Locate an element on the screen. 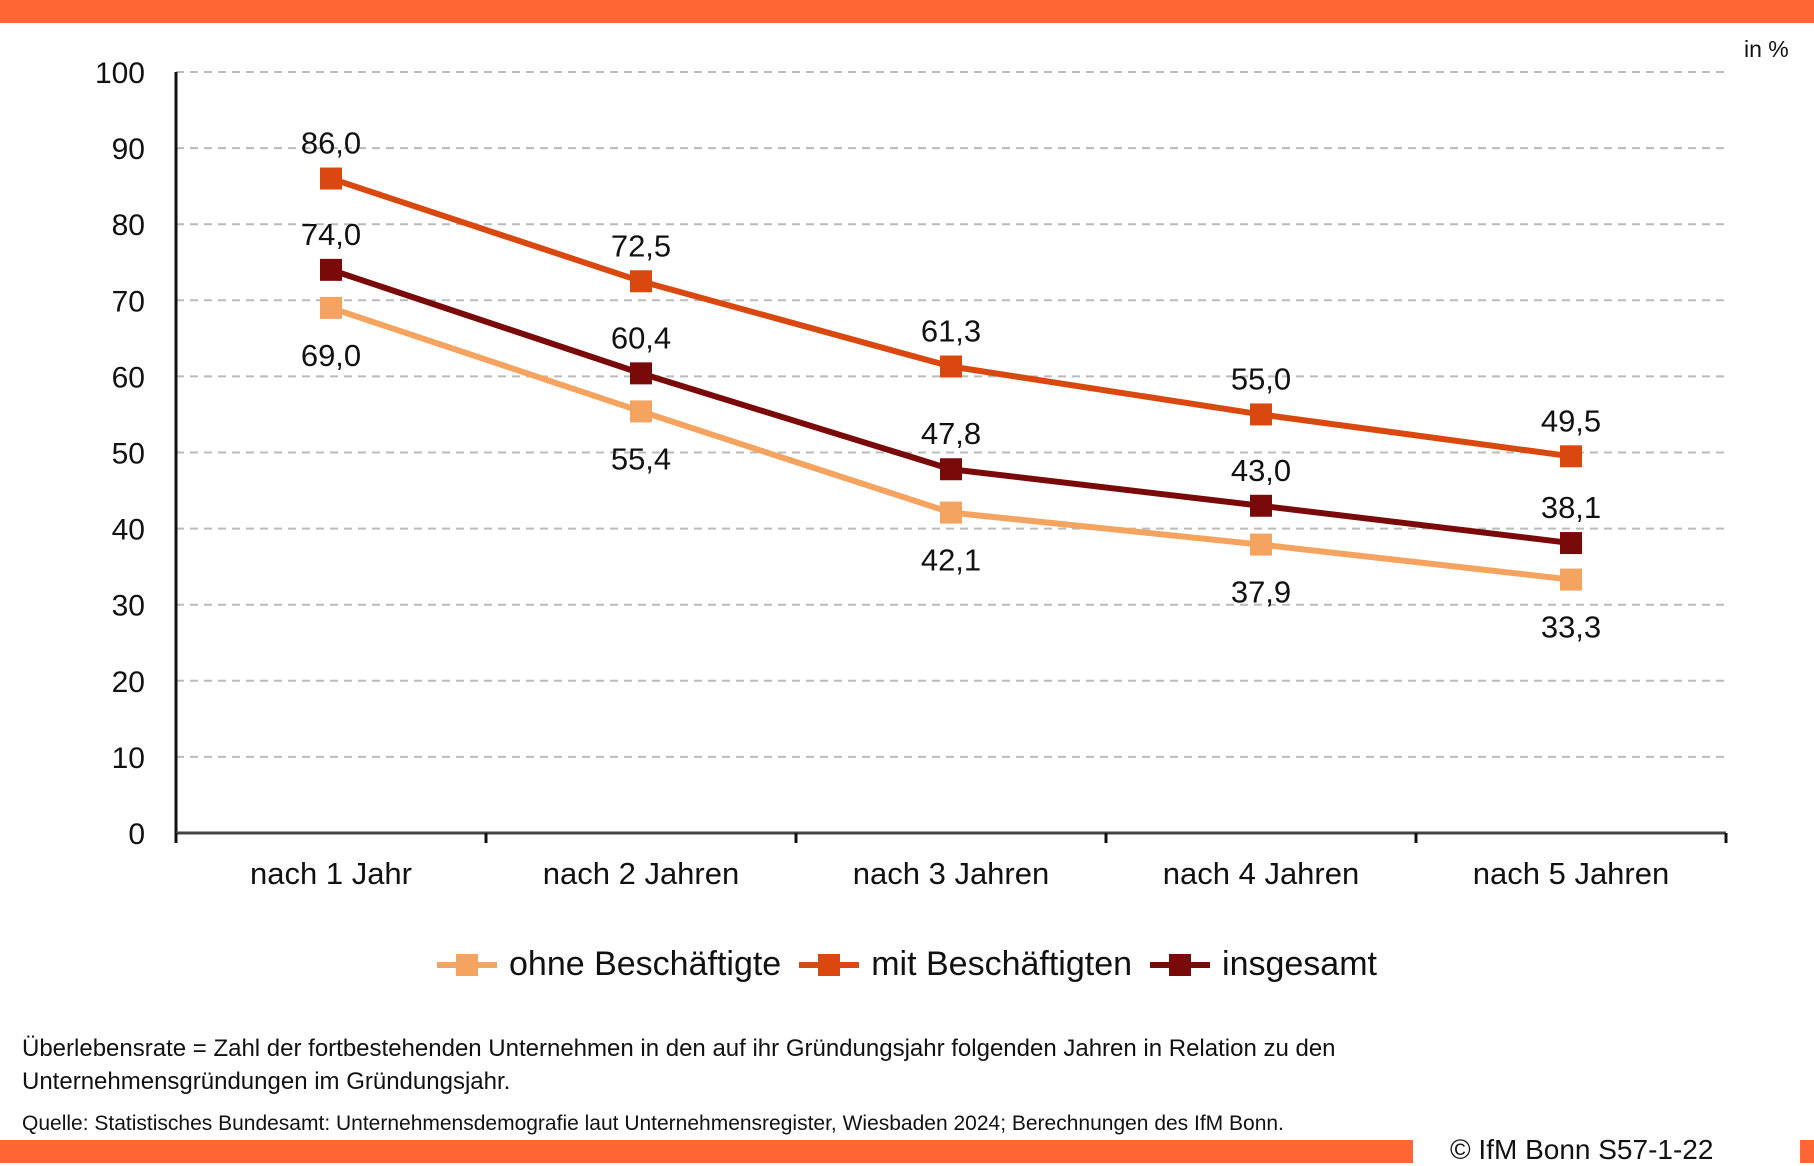  legend-item-insgesamt: insgesamt is located at coordinates (1263, 964).